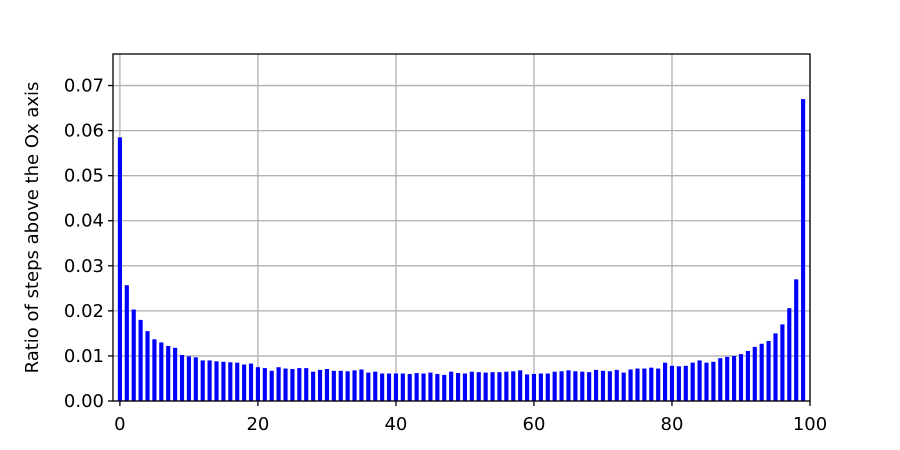 Image resolution: width=900 pixels, height=450 pixels. Describe the element at coordinates (84, 311) in the screenshot. I see `y-tick-label-2: 0.02` at that location.